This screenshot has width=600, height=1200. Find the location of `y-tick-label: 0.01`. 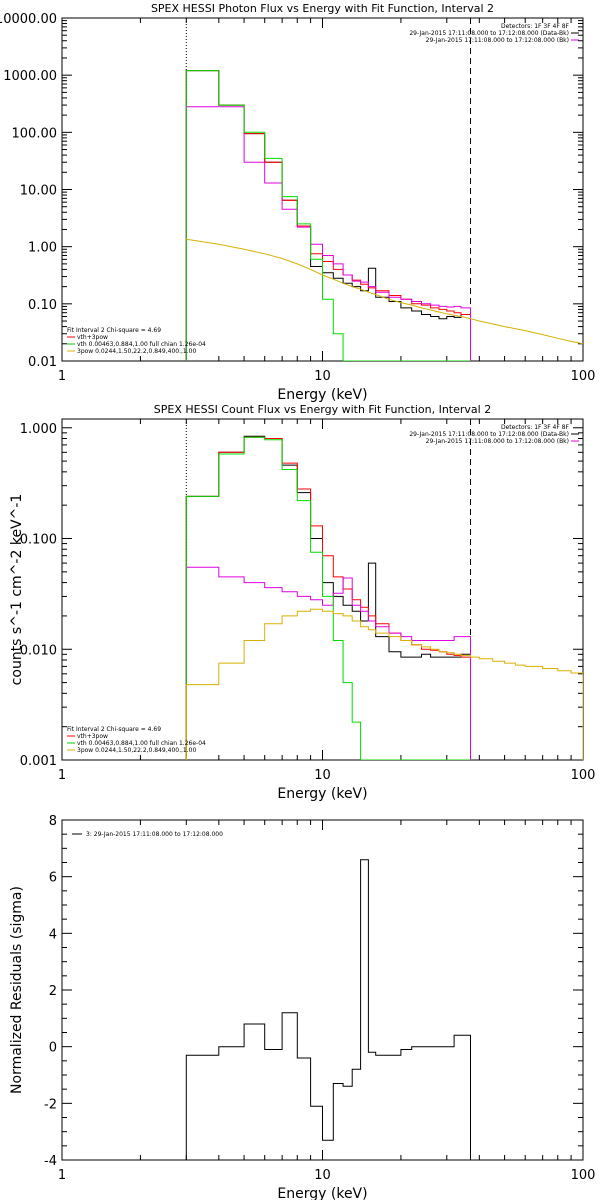

y-tick-label: 0.01 is located at coordinates (42, 362).